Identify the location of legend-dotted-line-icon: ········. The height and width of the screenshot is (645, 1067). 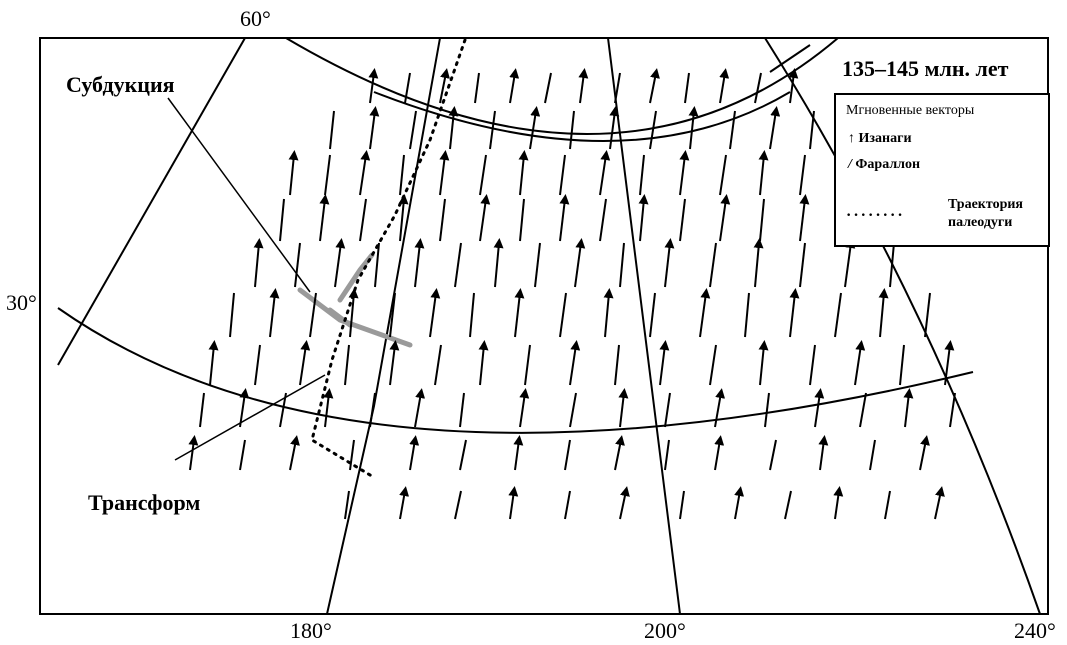
(875, 215).